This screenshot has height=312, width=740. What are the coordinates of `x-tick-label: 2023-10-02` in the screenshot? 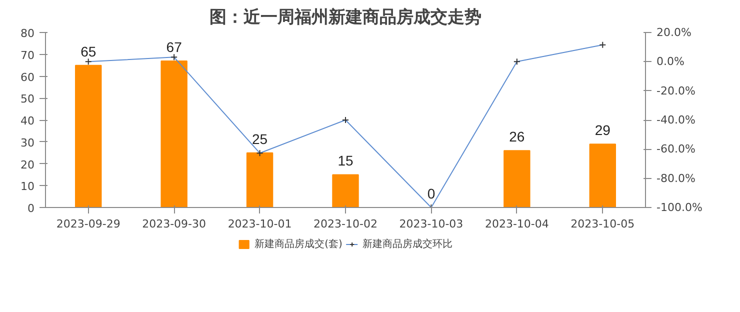 It's located at (346, 224).